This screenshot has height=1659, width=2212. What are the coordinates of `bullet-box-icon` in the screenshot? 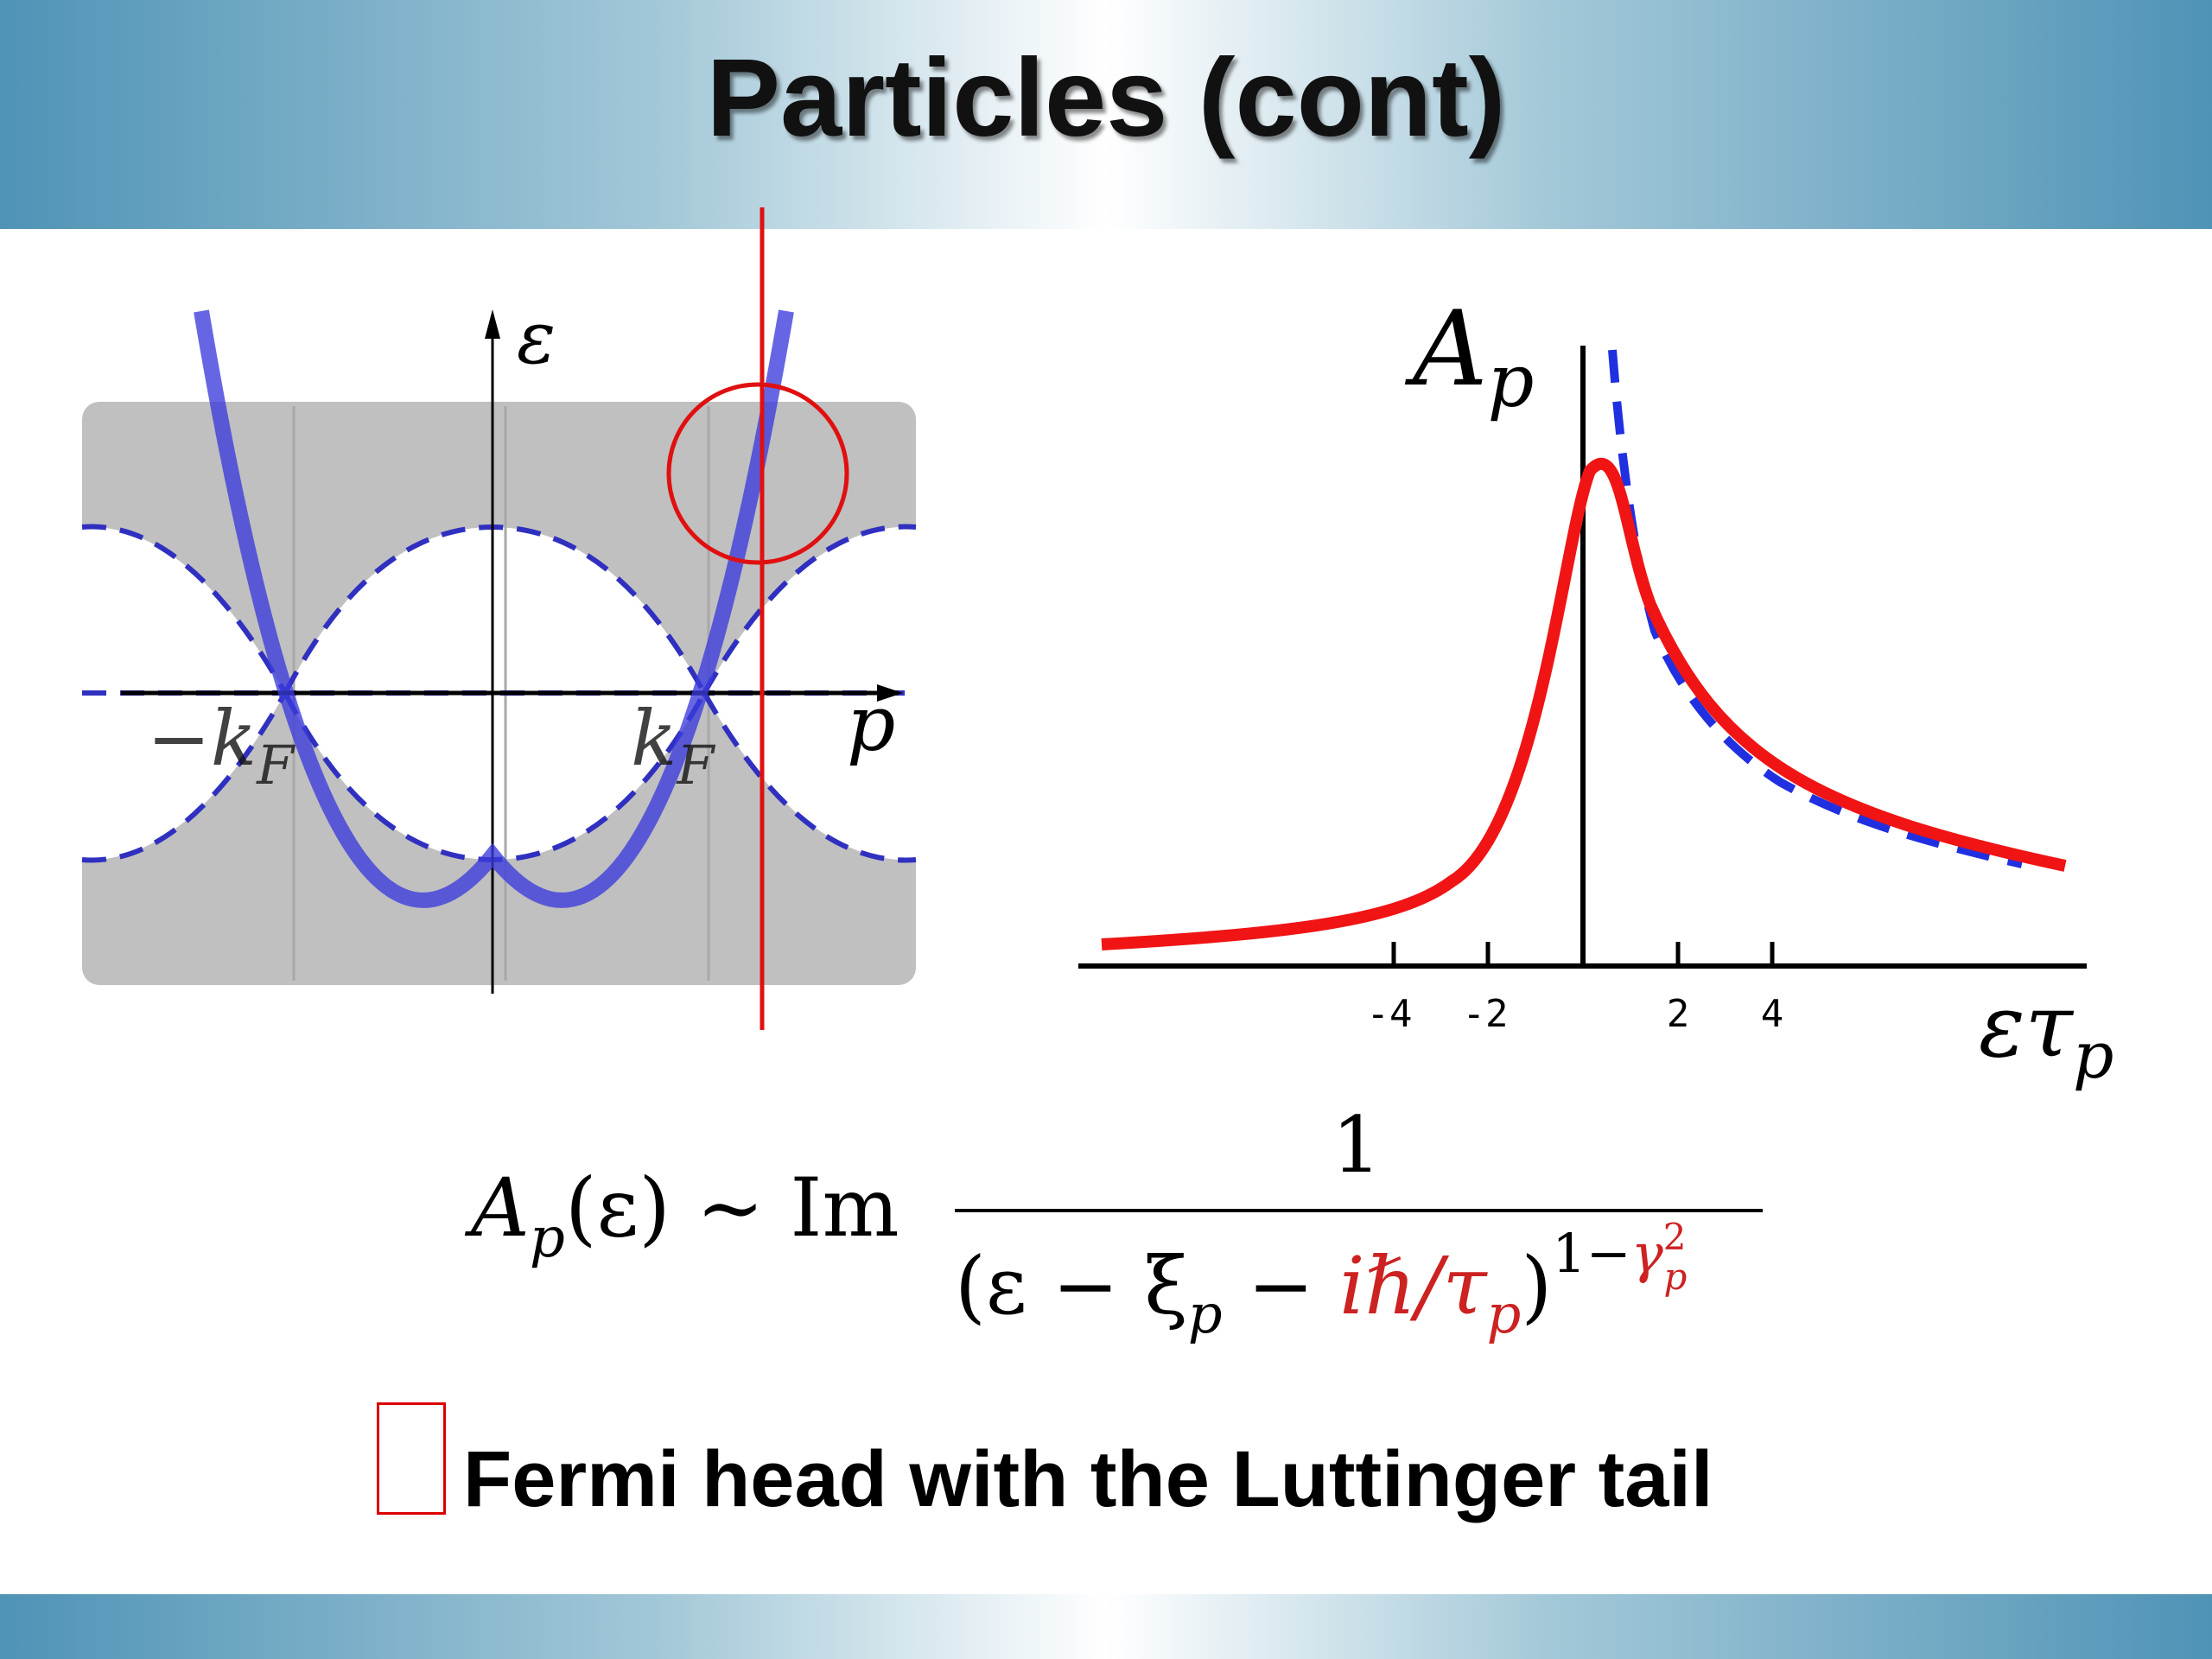 It's located at (411, 1458).